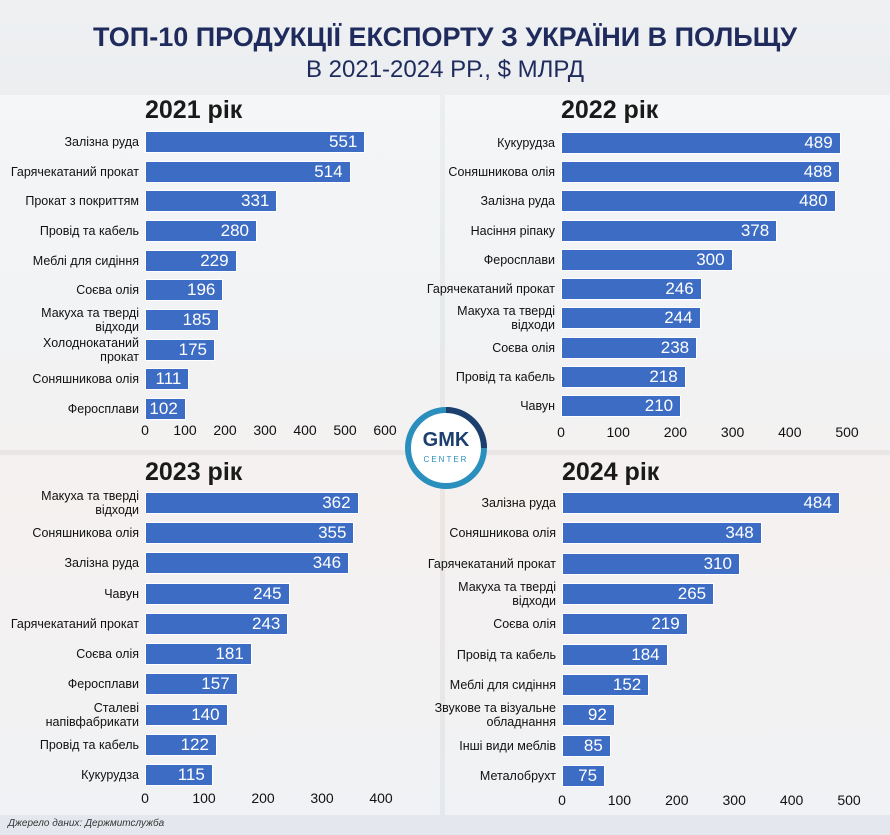 The image size is (890, 835). Describe the element at coordinates (194, 472) in the screenshot. I see `chart-title: 2023 рік` at that location.